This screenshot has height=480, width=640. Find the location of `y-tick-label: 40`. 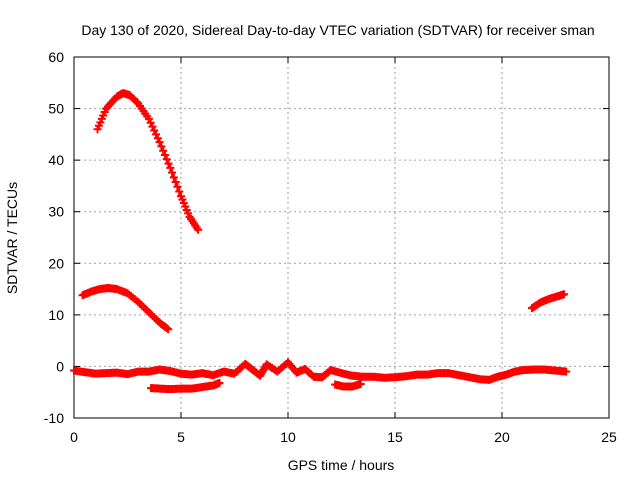

y-tick-label: 40 is located at coordinates (56, 160).